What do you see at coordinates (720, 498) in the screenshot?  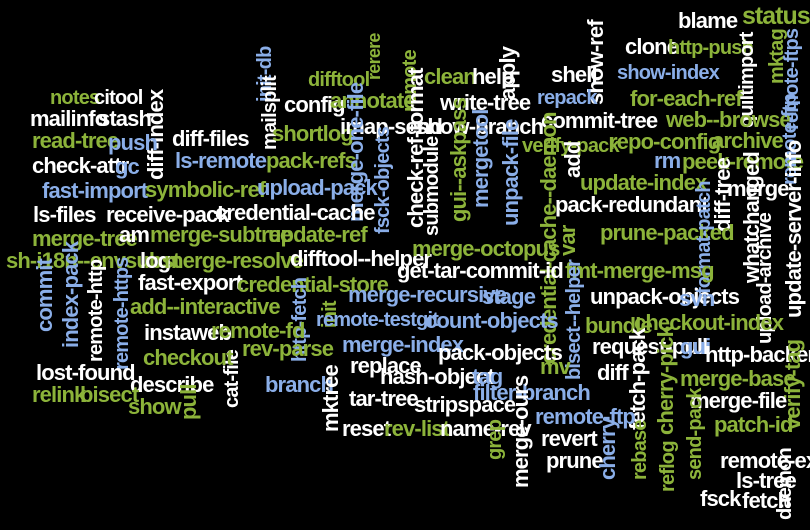 I see `word-fsck: fsck` at bounding box center [720, 498].